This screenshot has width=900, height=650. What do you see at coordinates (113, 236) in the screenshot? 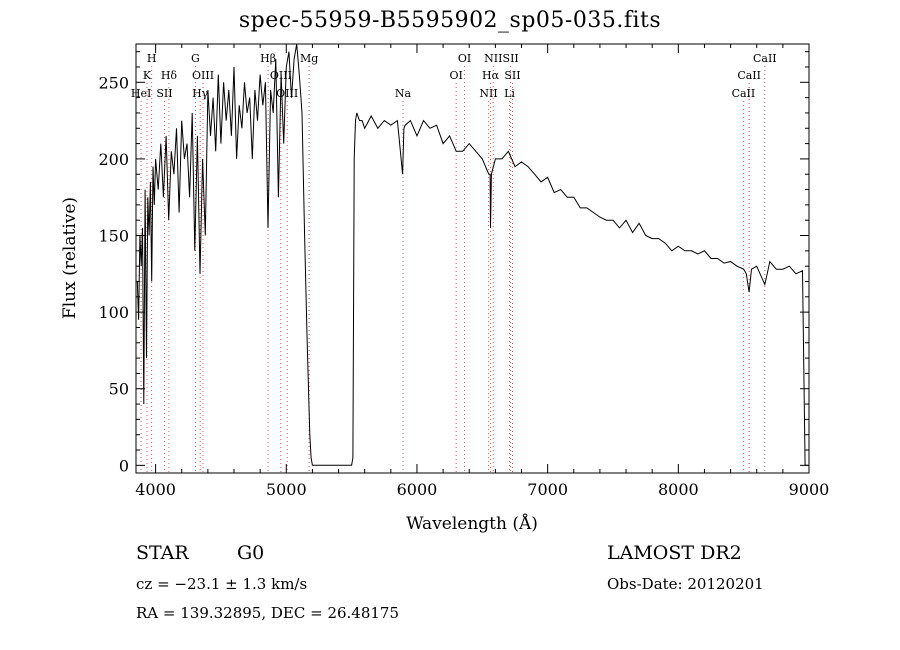
I see `y-tick-label: 150` at bounding box center [113, 236].